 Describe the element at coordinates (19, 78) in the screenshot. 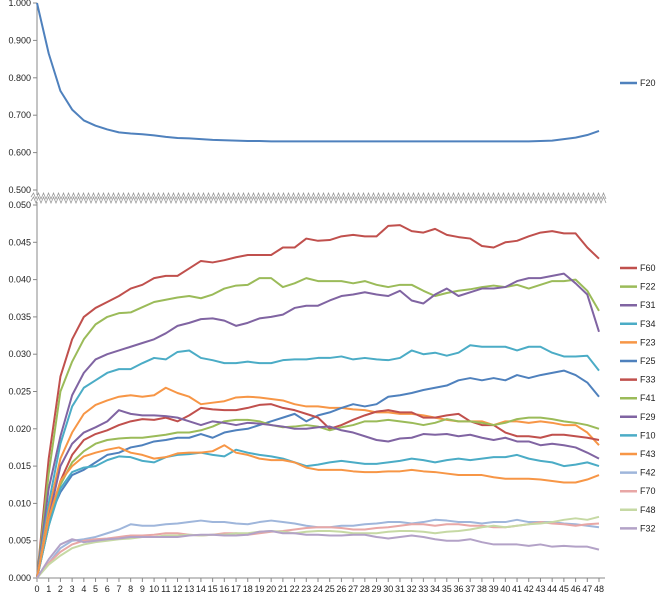

I see `top-y-tick-label: 0.800` at that location.